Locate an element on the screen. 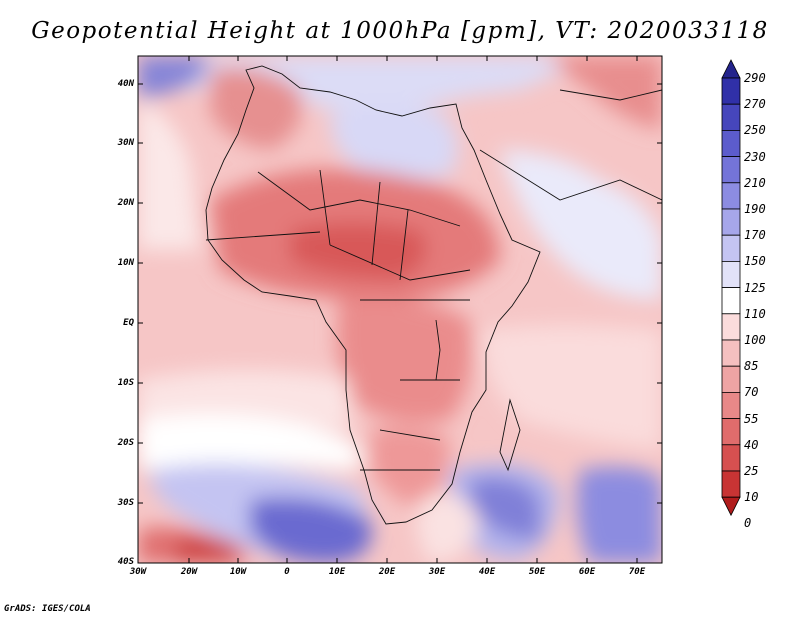 This screenshot has height=618, width=800. colorbar-arrow-top is located at coordinates (731, 69).